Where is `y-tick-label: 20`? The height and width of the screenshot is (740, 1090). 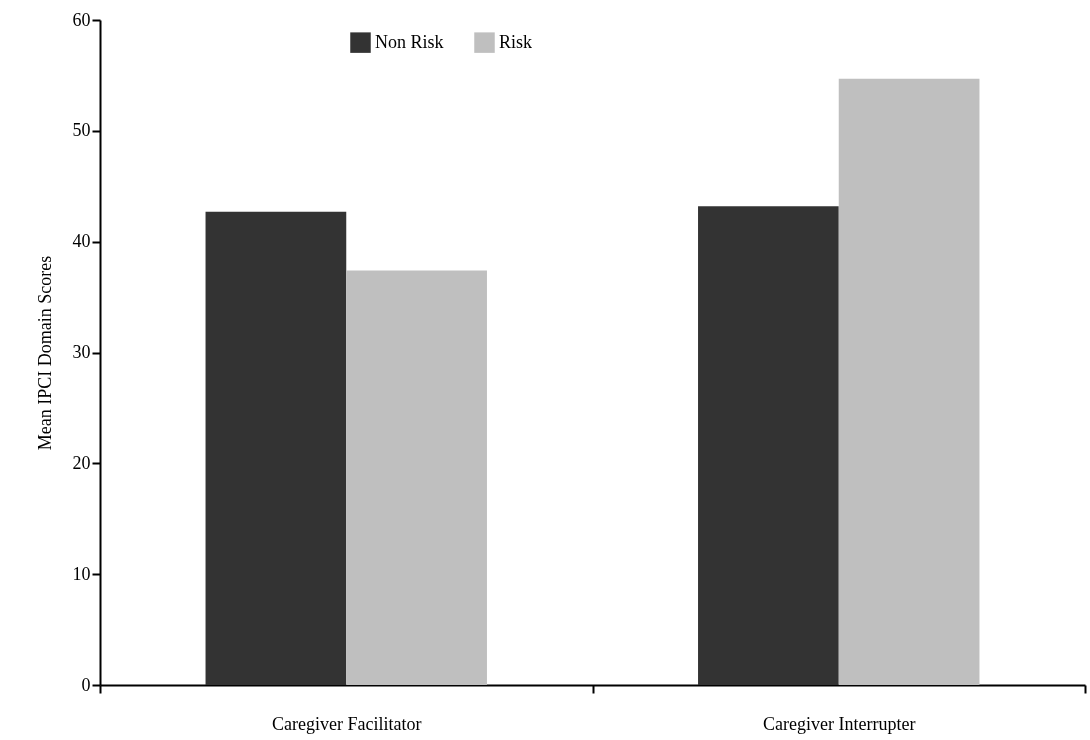
y-tick-label: 20 is located at coordinates (81, 462).